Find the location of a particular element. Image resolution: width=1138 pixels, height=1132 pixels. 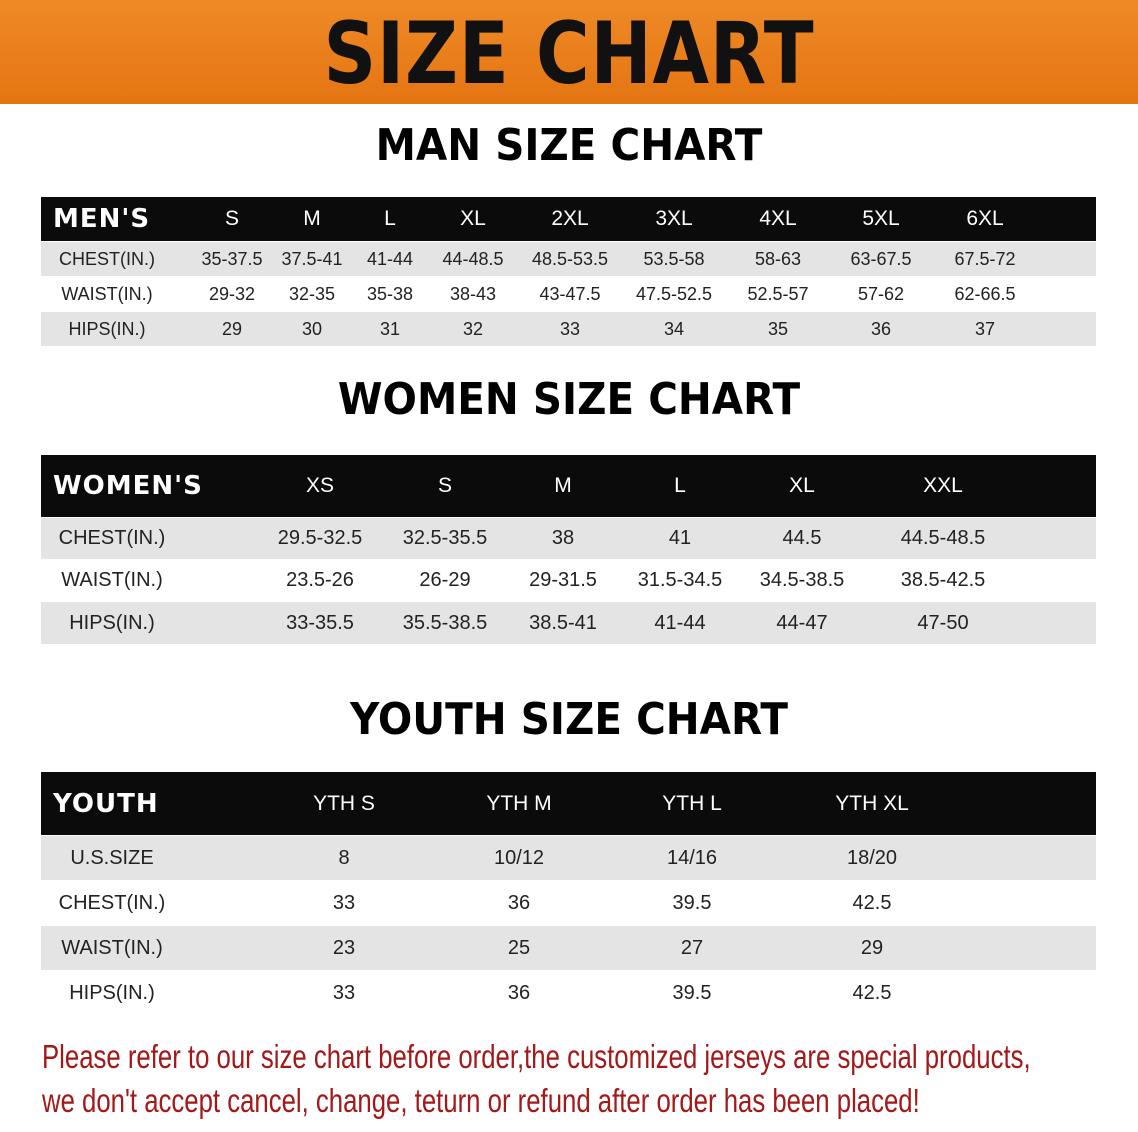

measurement-value: 58-63 is located at coordinates (778, 258).